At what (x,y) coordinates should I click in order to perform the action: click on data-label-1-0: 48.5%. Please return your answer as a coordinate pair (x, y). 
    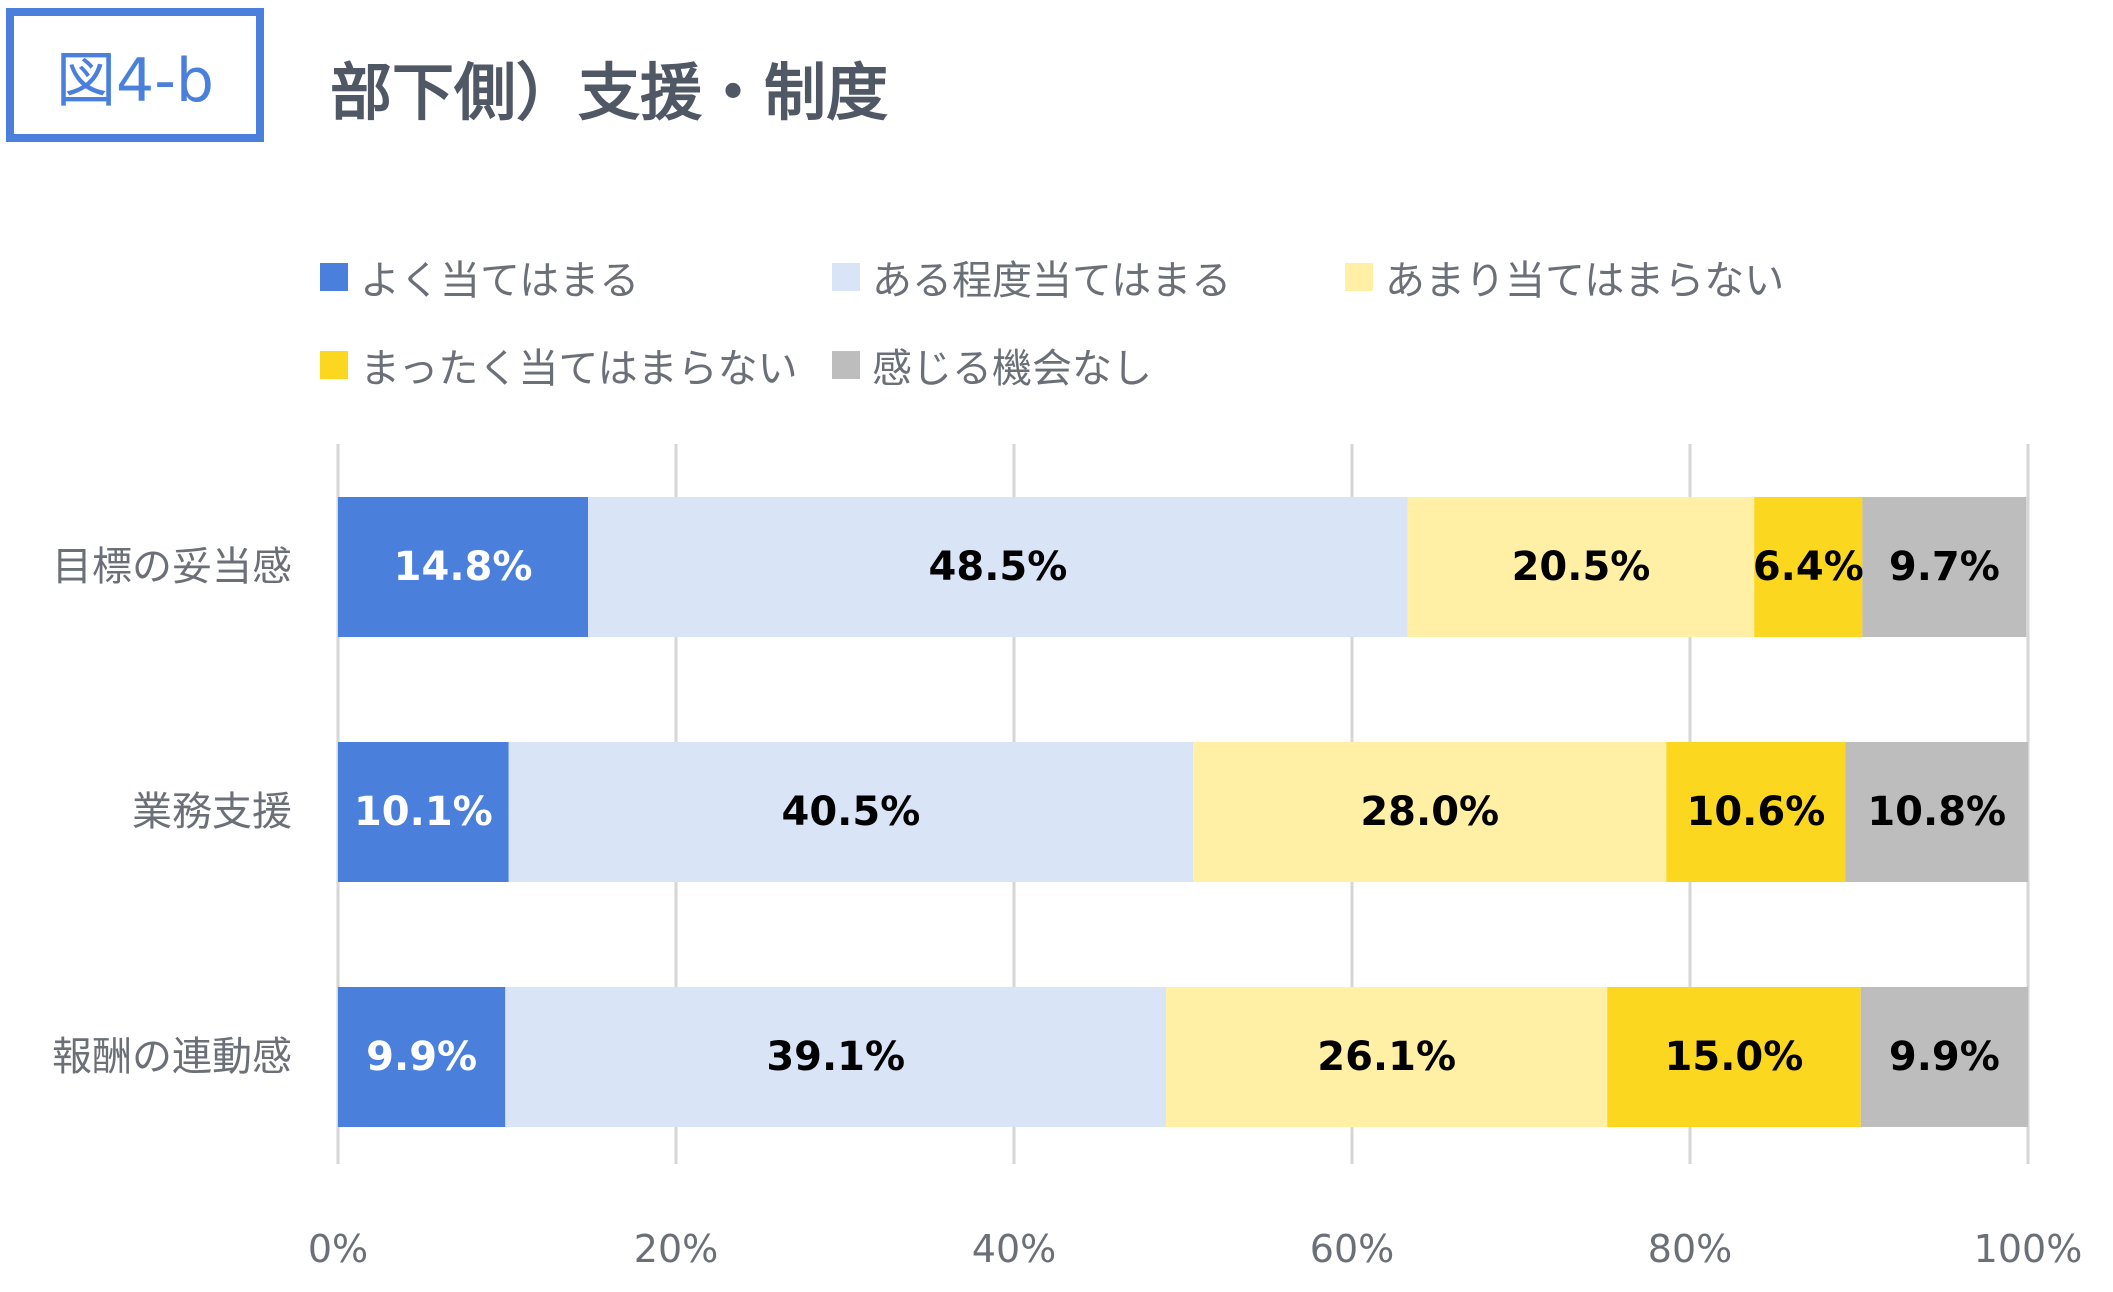
    Looking at the image, I should click on (998, 567).